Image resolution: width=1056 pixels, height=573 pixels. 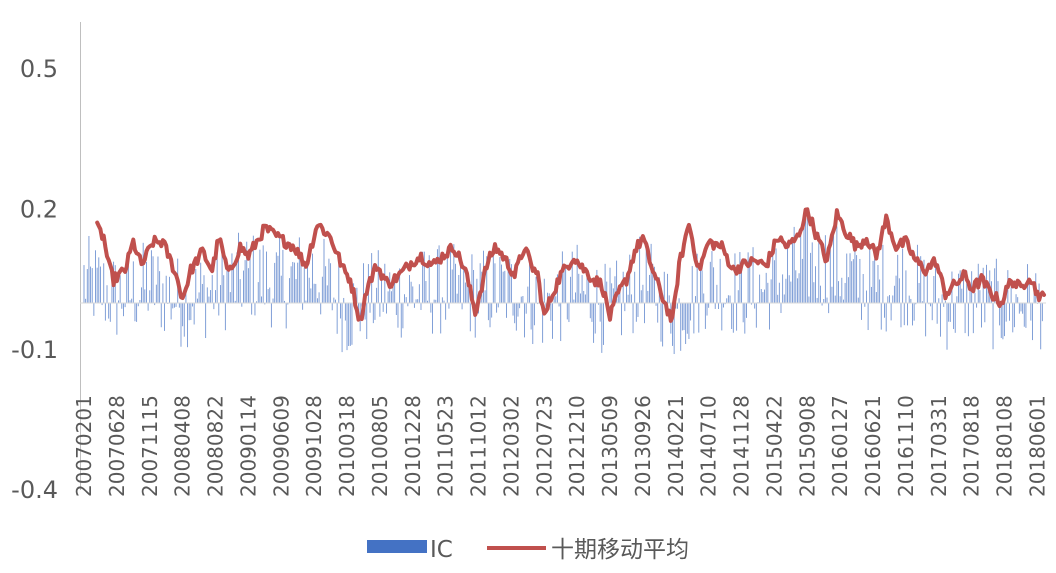 What do you see at coordinates (84, 446) in the screenshot?
I see `x-tick-label: 20070201` at bounding box center [84, 446].